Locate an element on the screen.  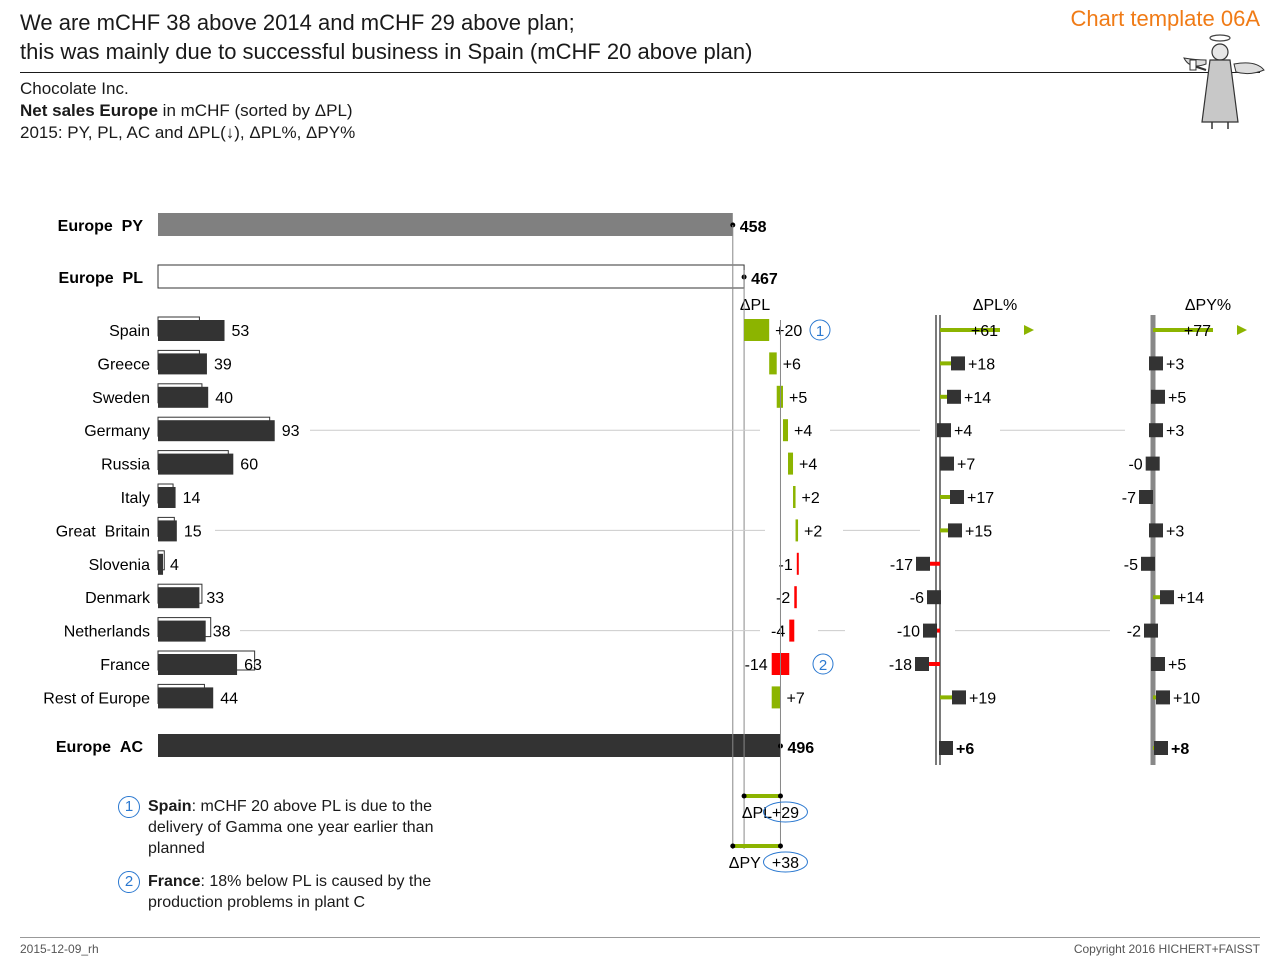
dpypct-denmark-head is located at coordinates (1167, 597).